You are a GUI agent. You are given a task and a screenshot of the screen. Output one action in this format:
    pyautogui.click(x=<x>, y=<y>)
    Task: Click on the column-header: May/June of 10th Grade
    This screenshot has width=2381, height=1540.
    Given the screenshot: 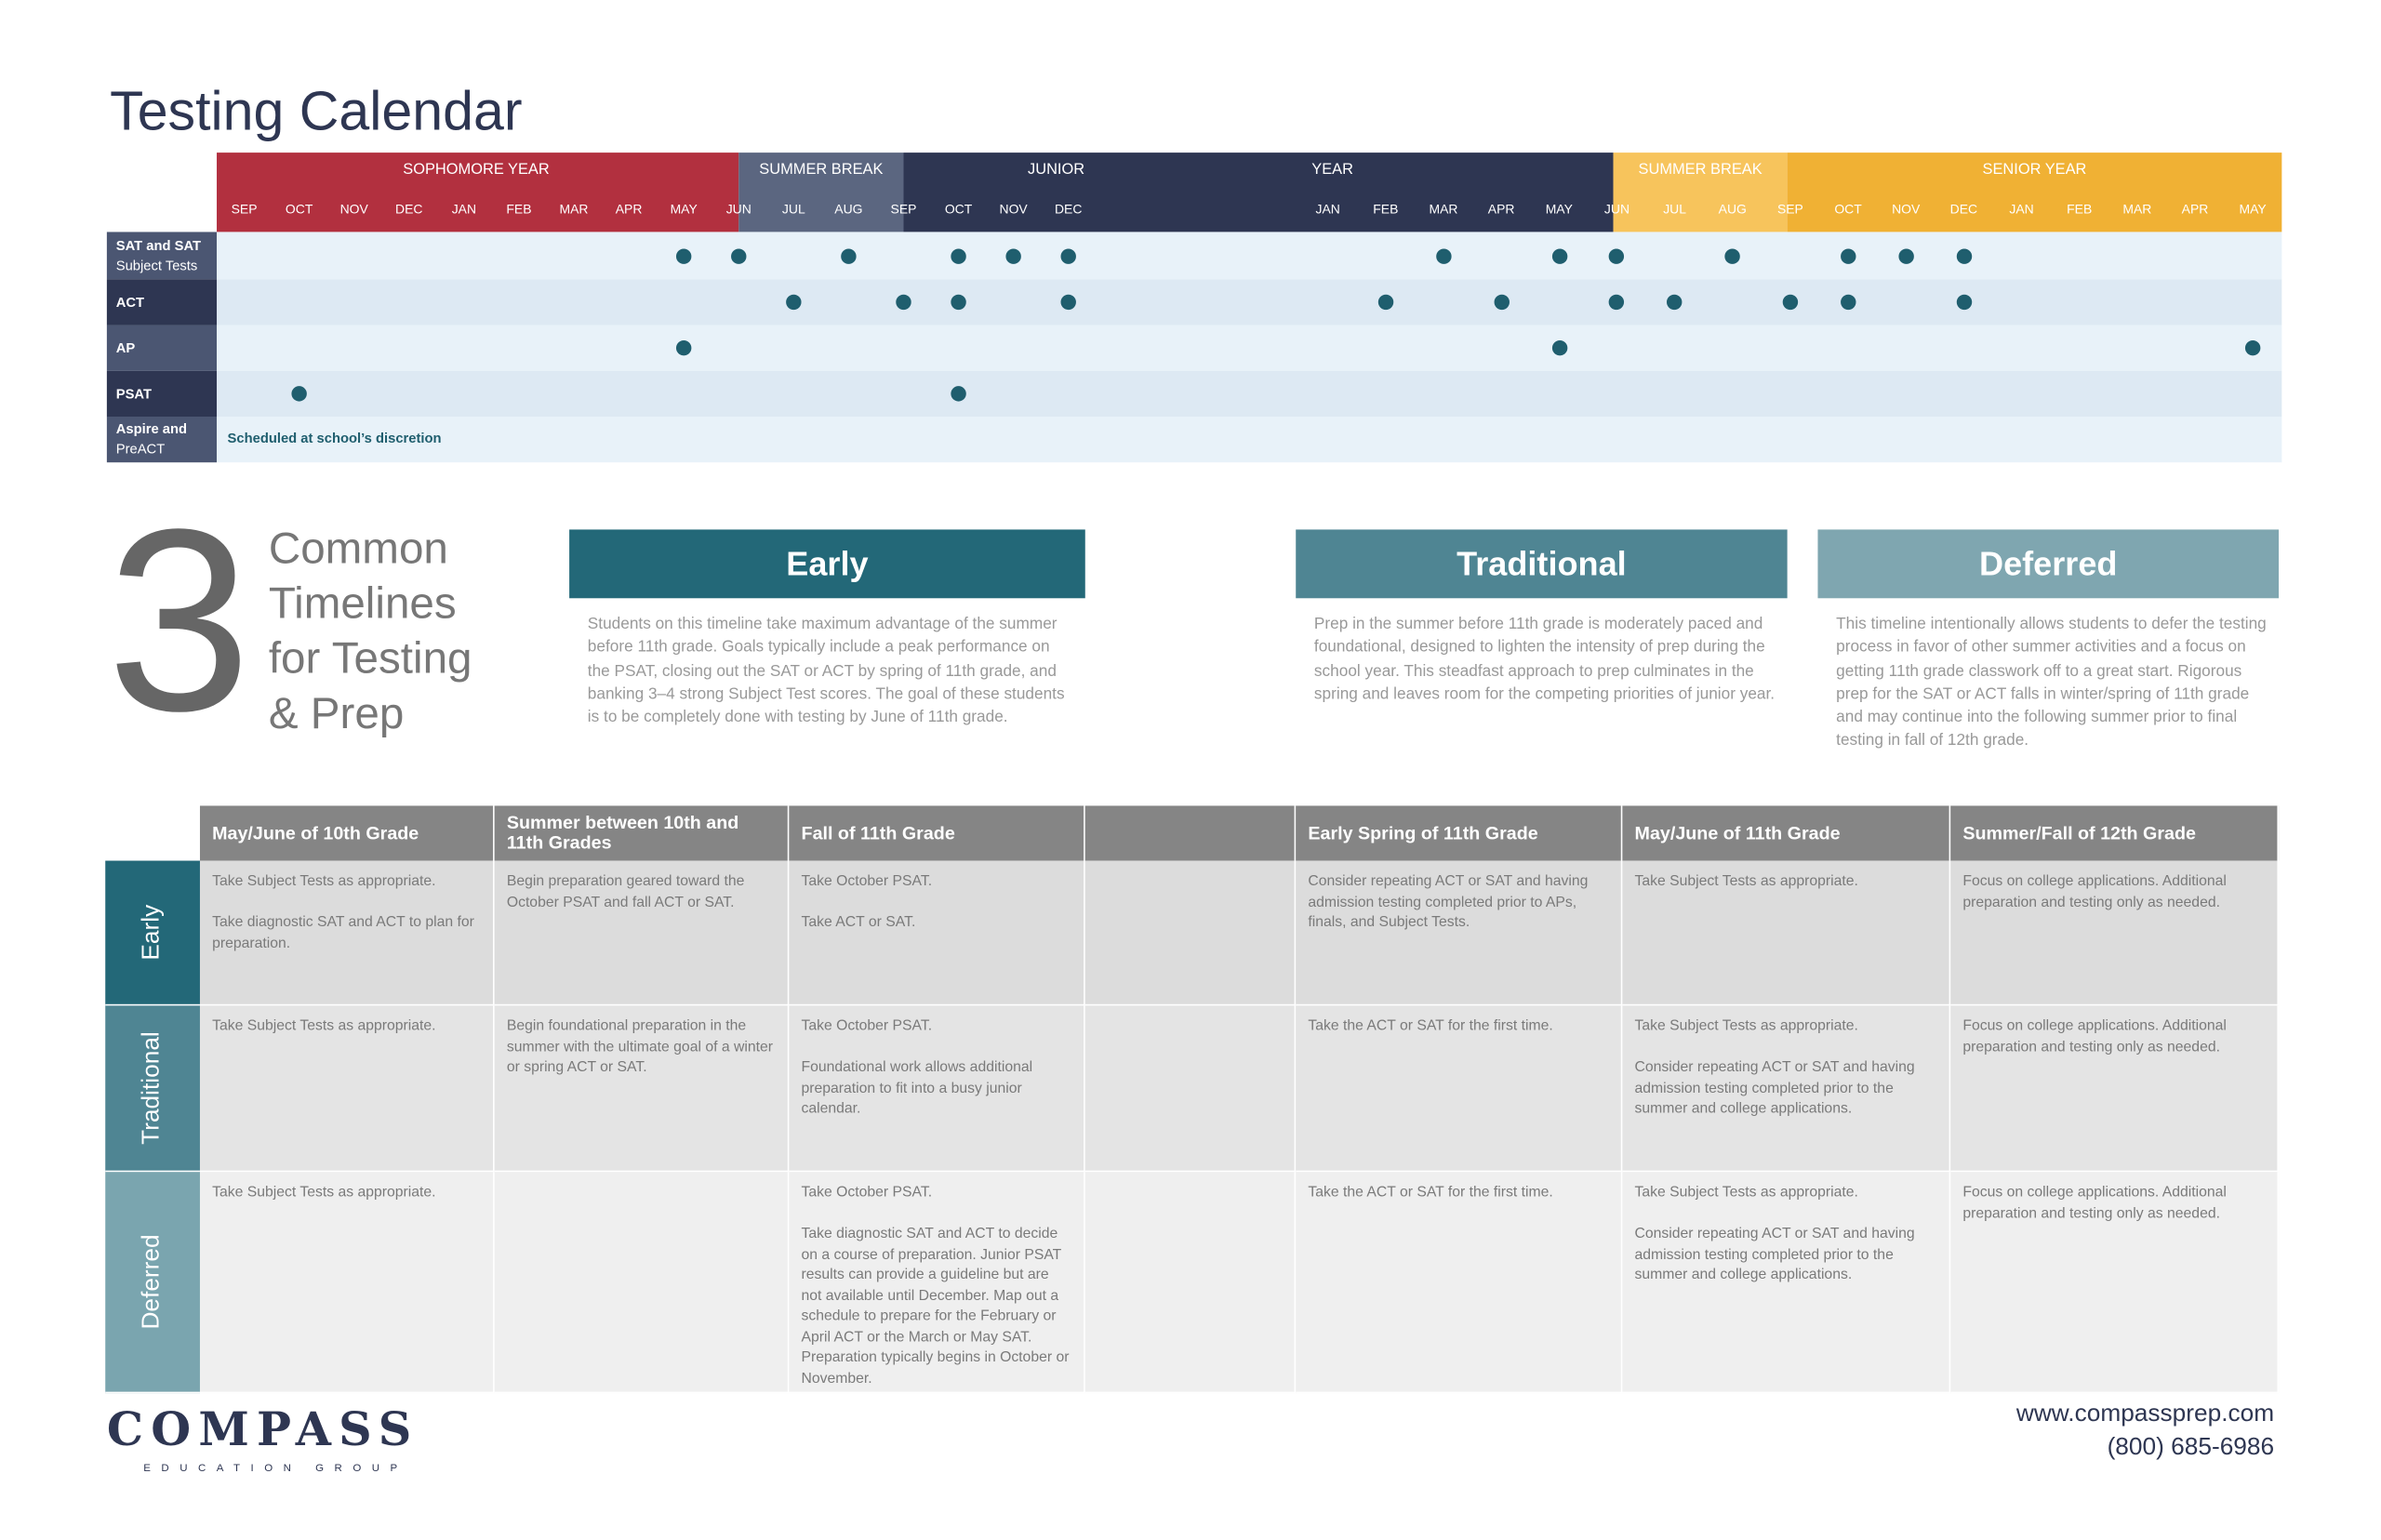 What is the action you would take?
    pyautogui.click(x=347, y=833)
    